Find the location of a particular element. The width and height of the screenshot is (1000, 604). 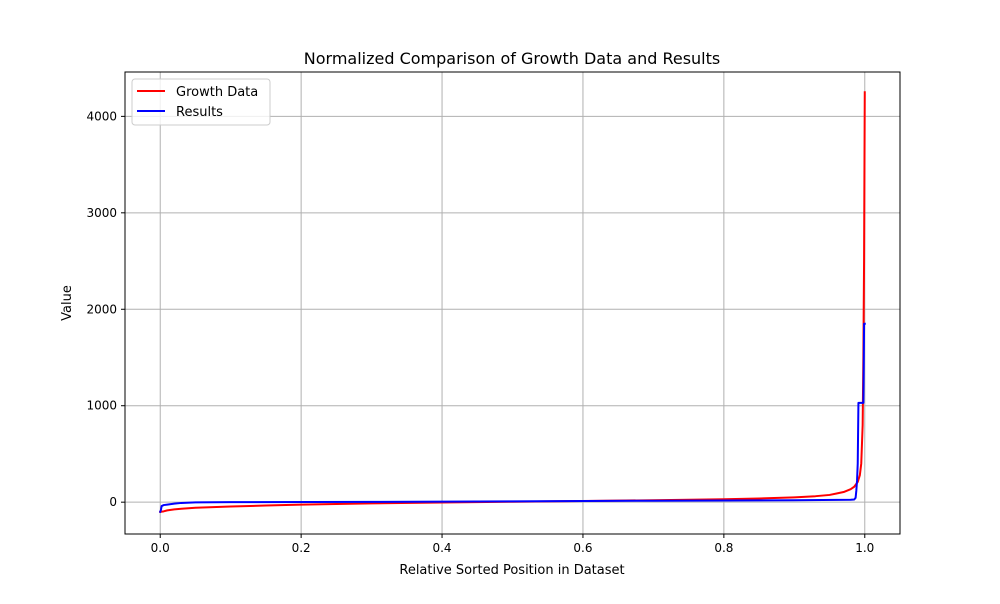

x-tick-label: 0.0 is located at coordinates (160, 548).